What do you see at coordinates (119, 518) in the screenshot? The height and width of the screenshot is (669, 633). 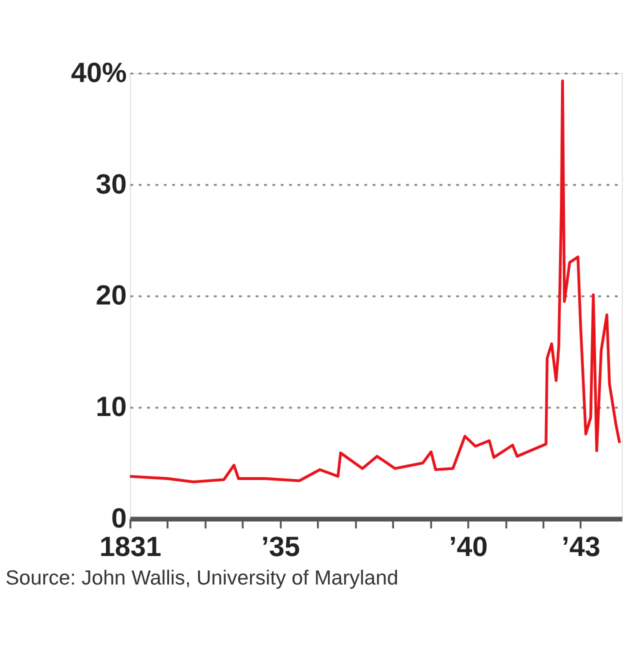 I see `y-tick-label: 0` at bounding box center [119, 518].